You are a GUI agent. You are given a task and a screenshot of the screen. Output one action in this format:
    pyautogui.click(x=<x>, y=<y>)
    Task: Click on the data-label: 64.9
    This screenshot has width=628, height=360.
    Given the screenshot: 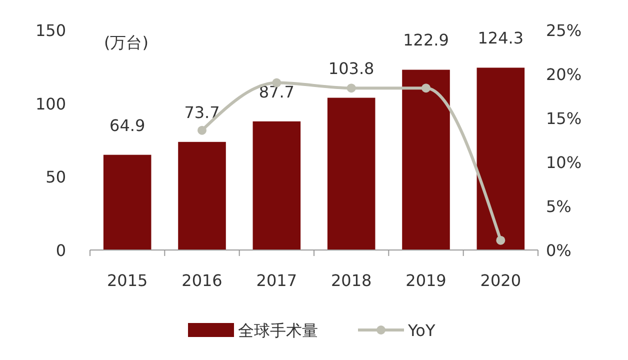 What is the action you would take?
    pyautogui.click(x=128, y=125)
    